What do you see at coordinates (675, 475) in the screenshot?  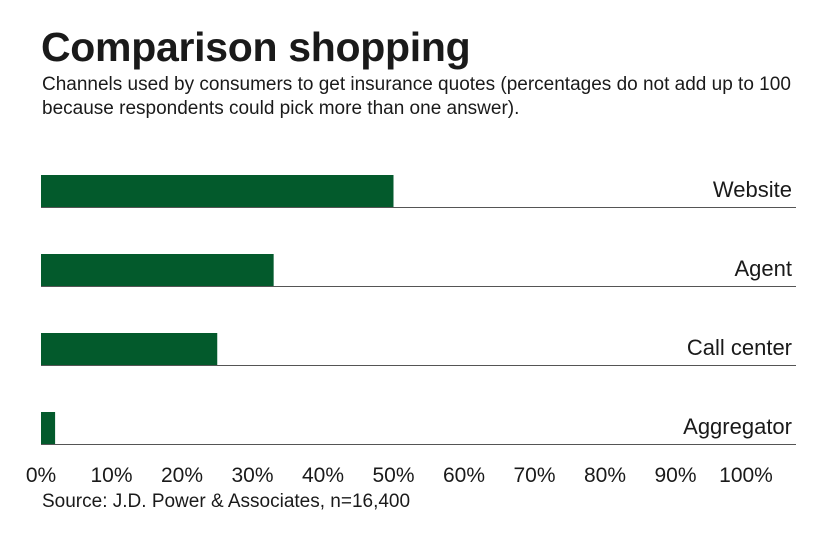 I see `x-tick-label: 90%` at bounding box center [675, 475].